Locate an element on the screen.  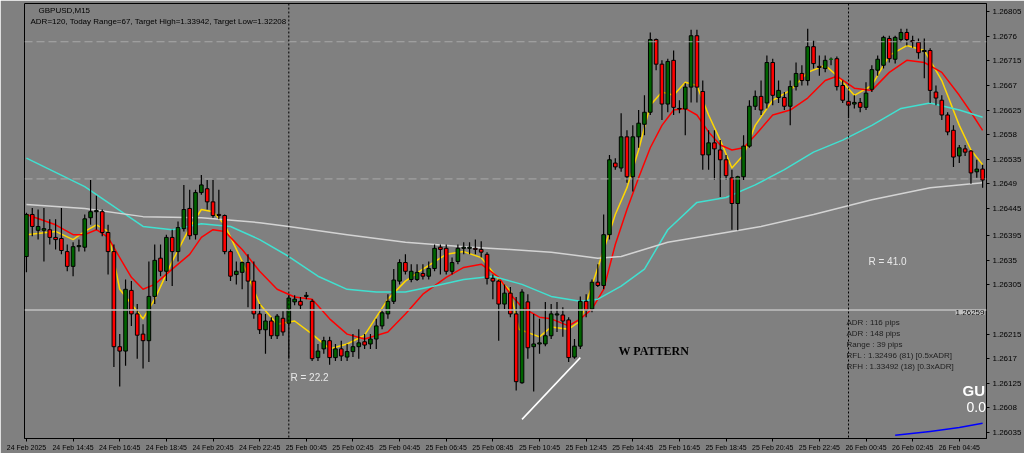
y-tick-label: 1.26535 is located at coordinates (1007, 159).